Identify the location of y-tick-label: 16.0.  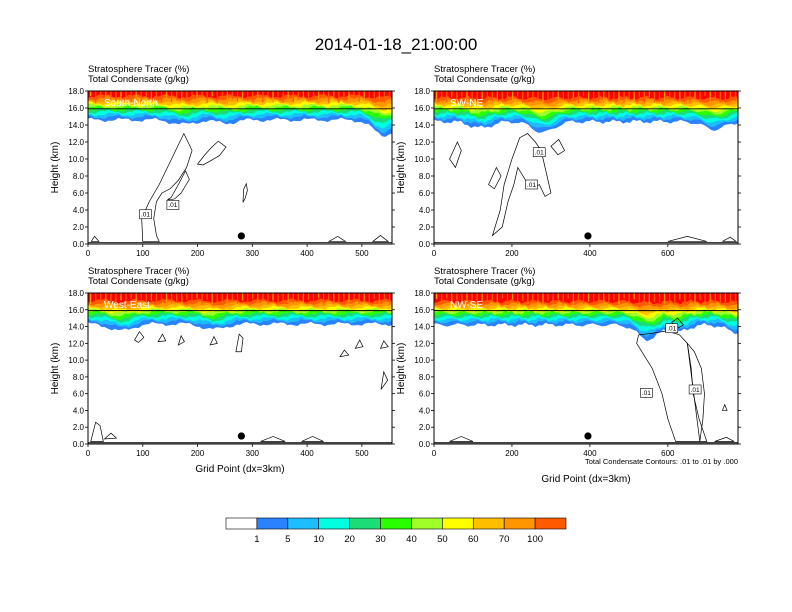
(76, 108).